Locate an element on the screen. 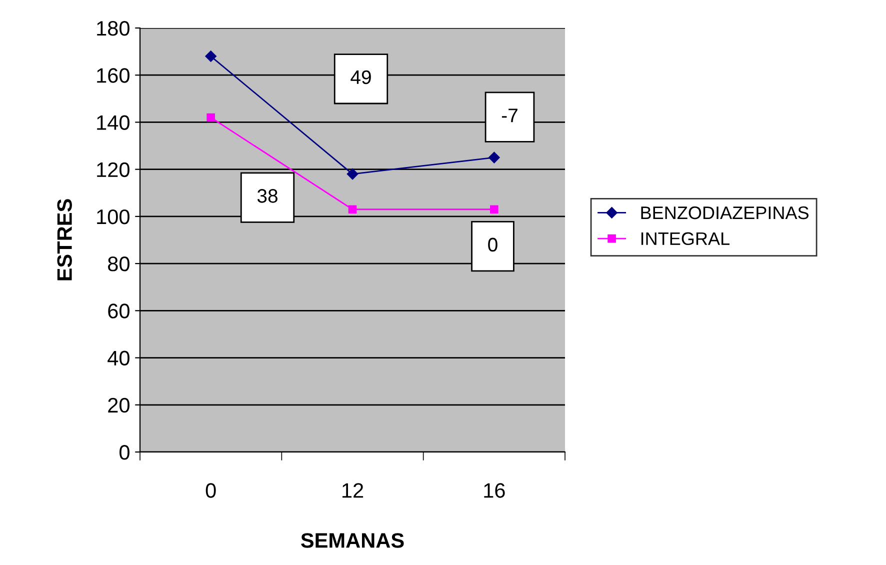  annotation: 49 is located at coordinates (360, 77).